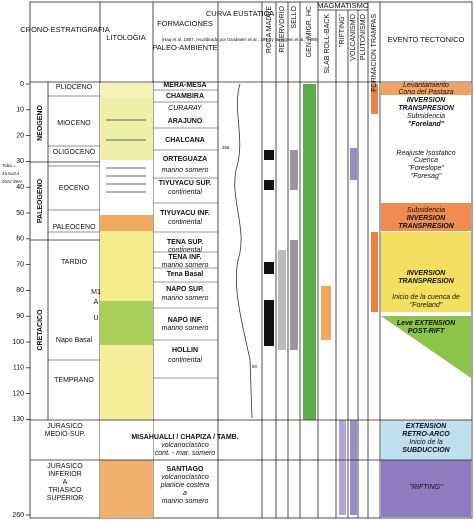 The height and width of the screenshot is (521, 474). What do you see at coordinates (309, 31) in the screenshot?
I see `vertical-header: GEN./MIGR. HC` at bounding box center [309, 31].